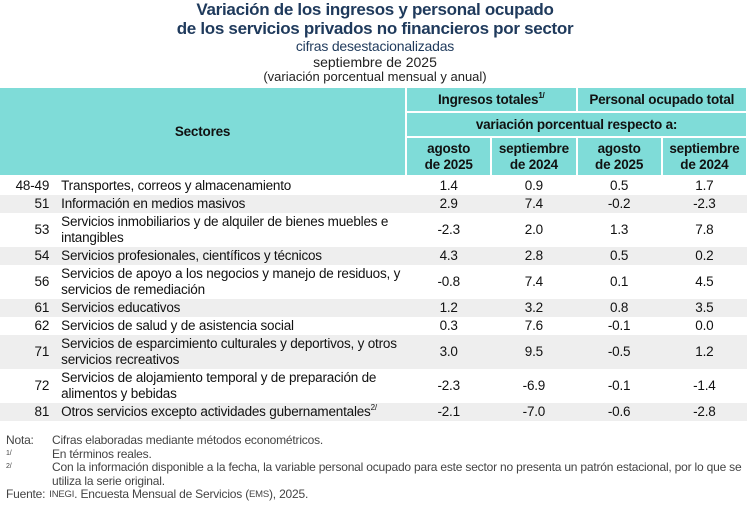 The height and width of the screenshot is (509, 750). What do you see at coordinates (373, 407) in the screenshot?
I see `footnote-ref: 2/` at bounding box center [373, 407].